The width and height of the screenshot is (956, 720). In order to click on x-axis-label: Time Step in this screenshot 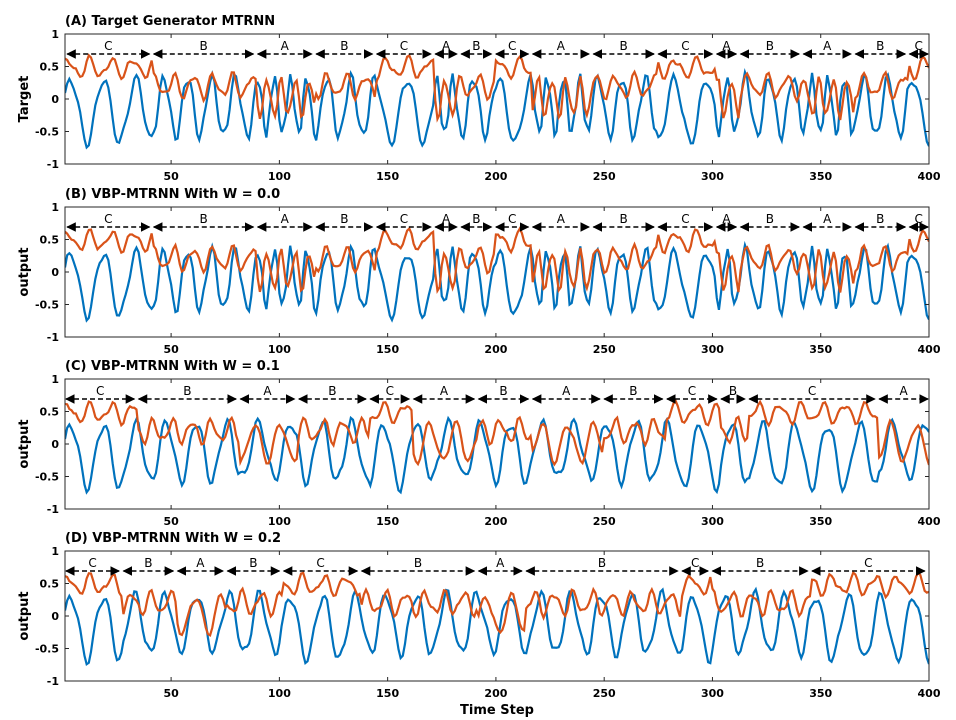, I will do `click(497, 710)`.